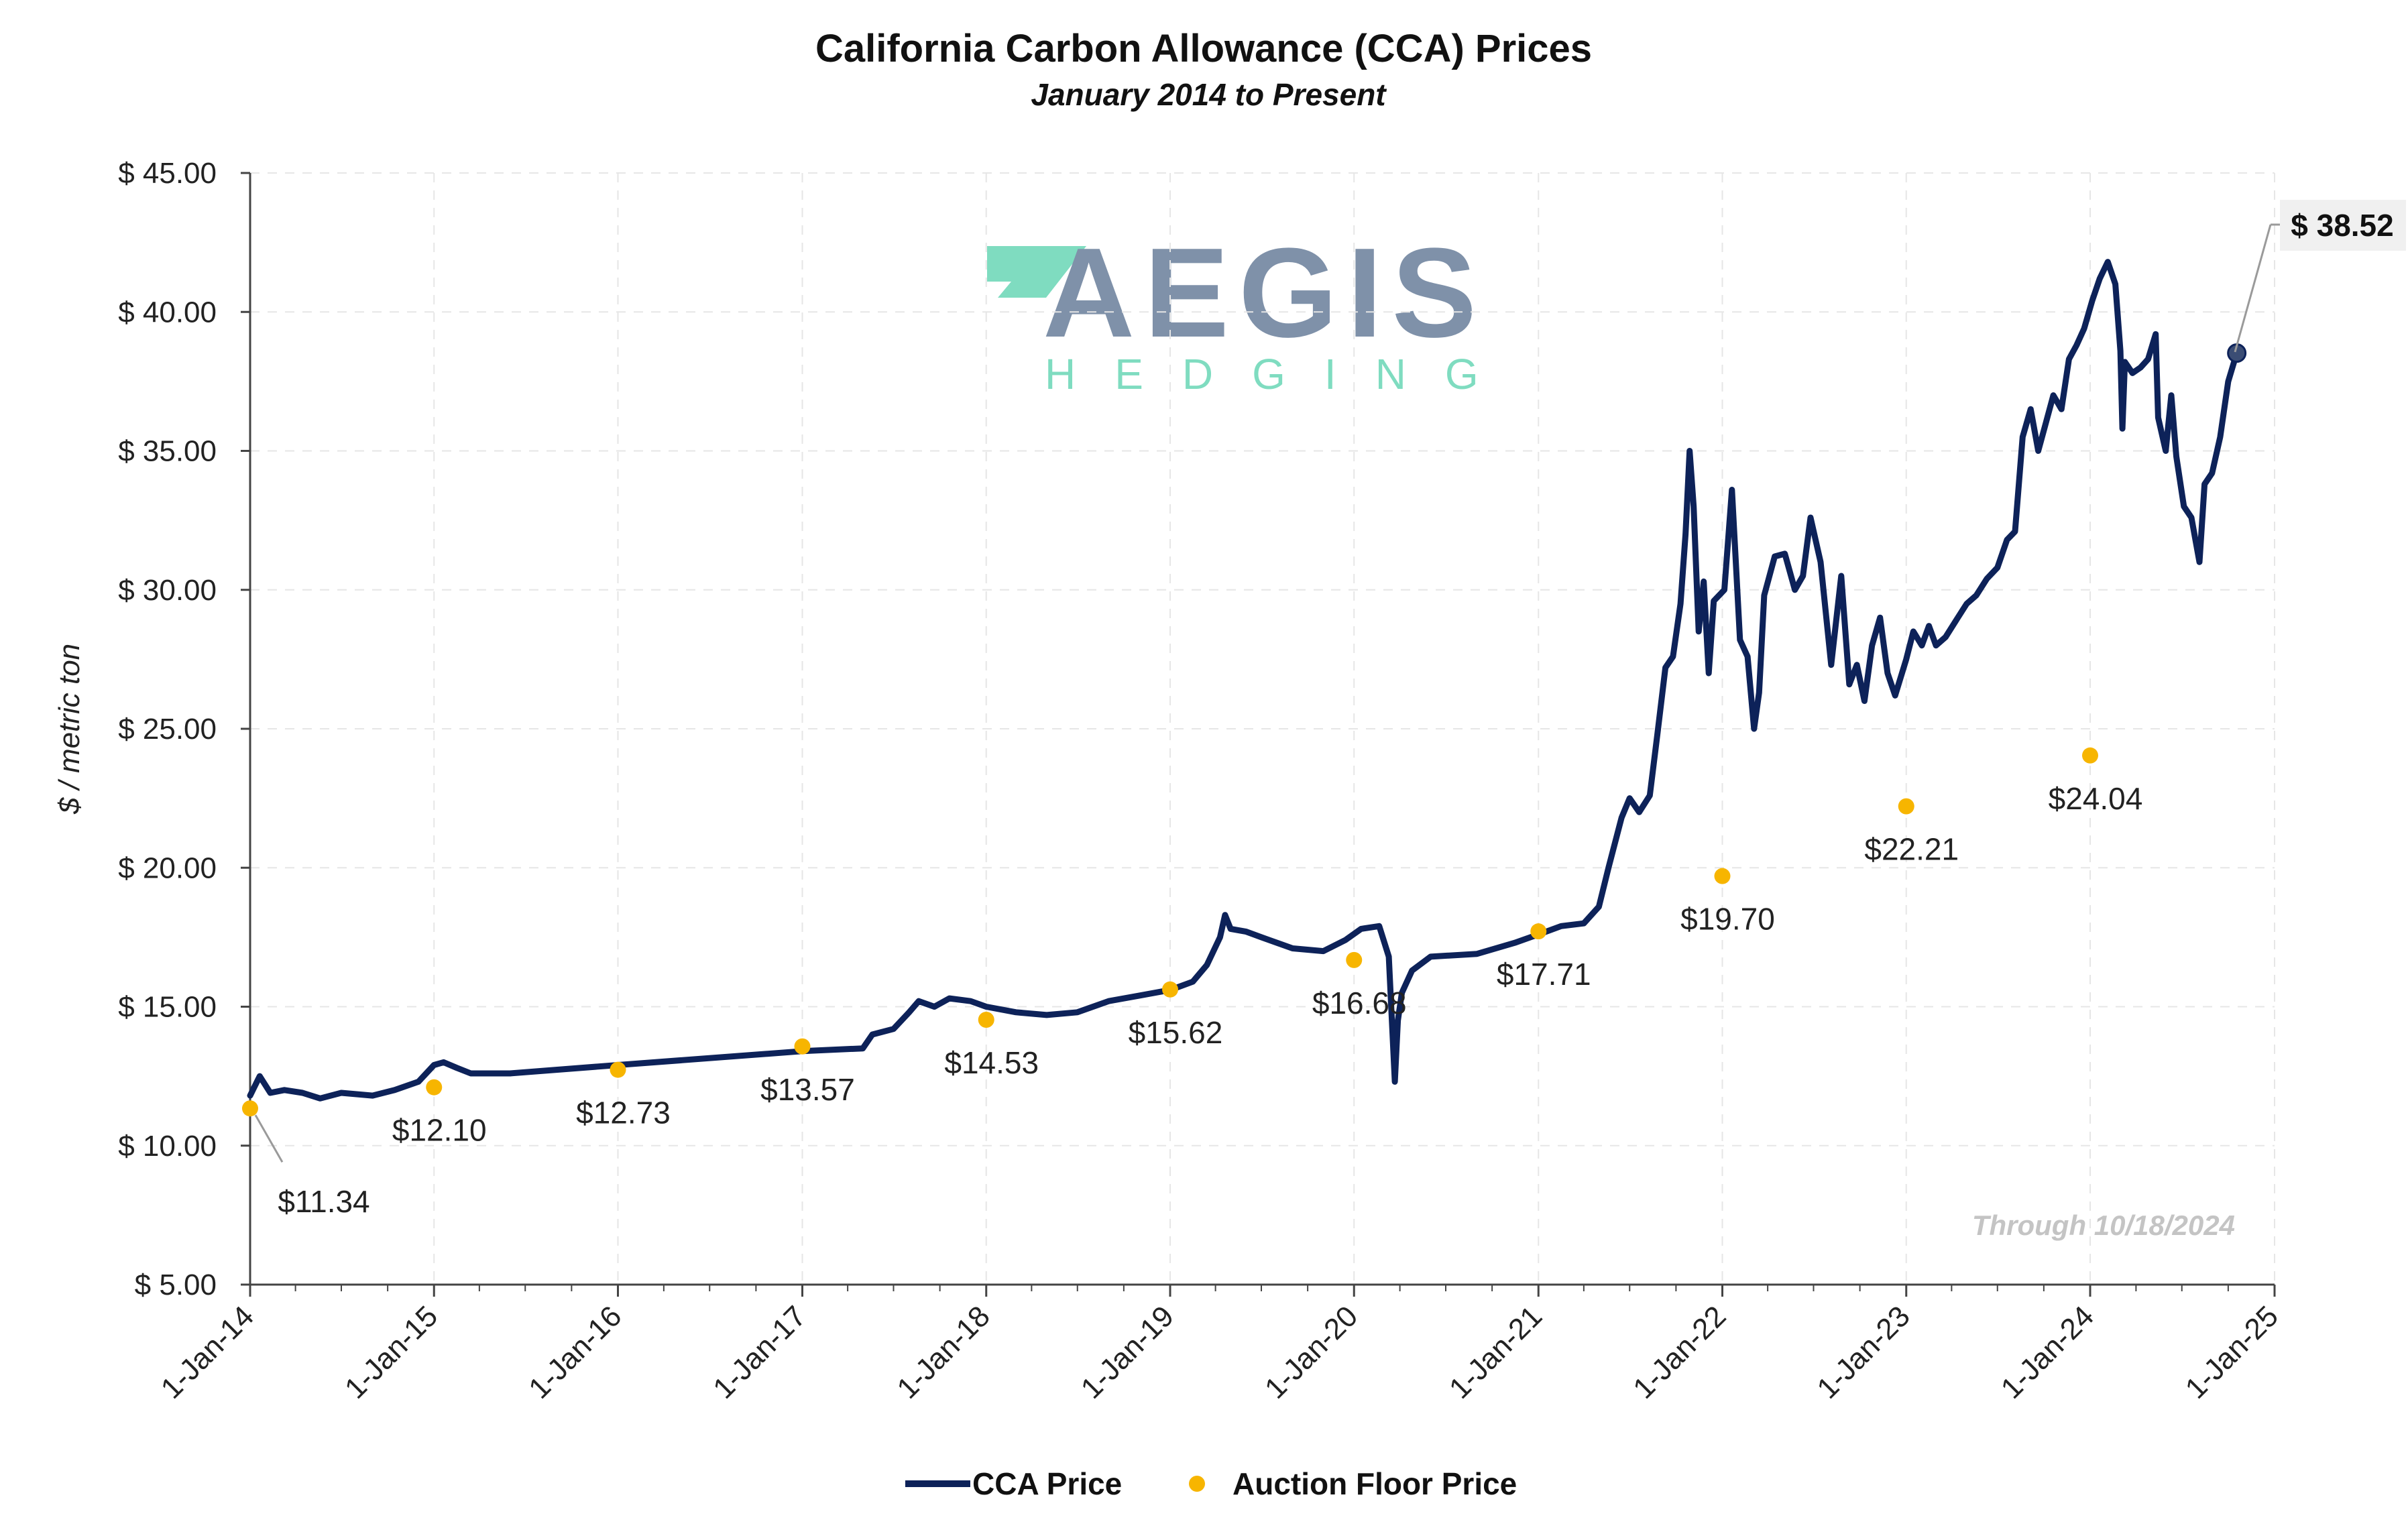 The width and height of the screenshot is (2408, 1532). What do you see at coordinates (176, 1285) in the screenshot?
I see `y-tick-label: $ 5.00` at bounding box center [176, 1285].